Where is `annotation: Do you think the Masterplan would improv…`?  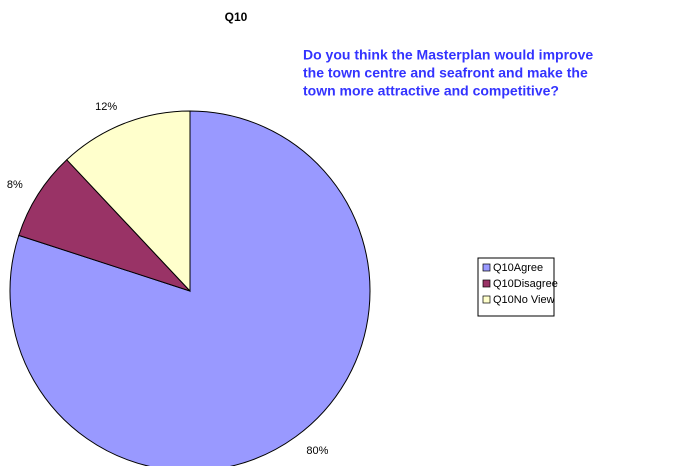
annotation: Do you think the Masterplan would improv… is located at coordinates (448, 55).